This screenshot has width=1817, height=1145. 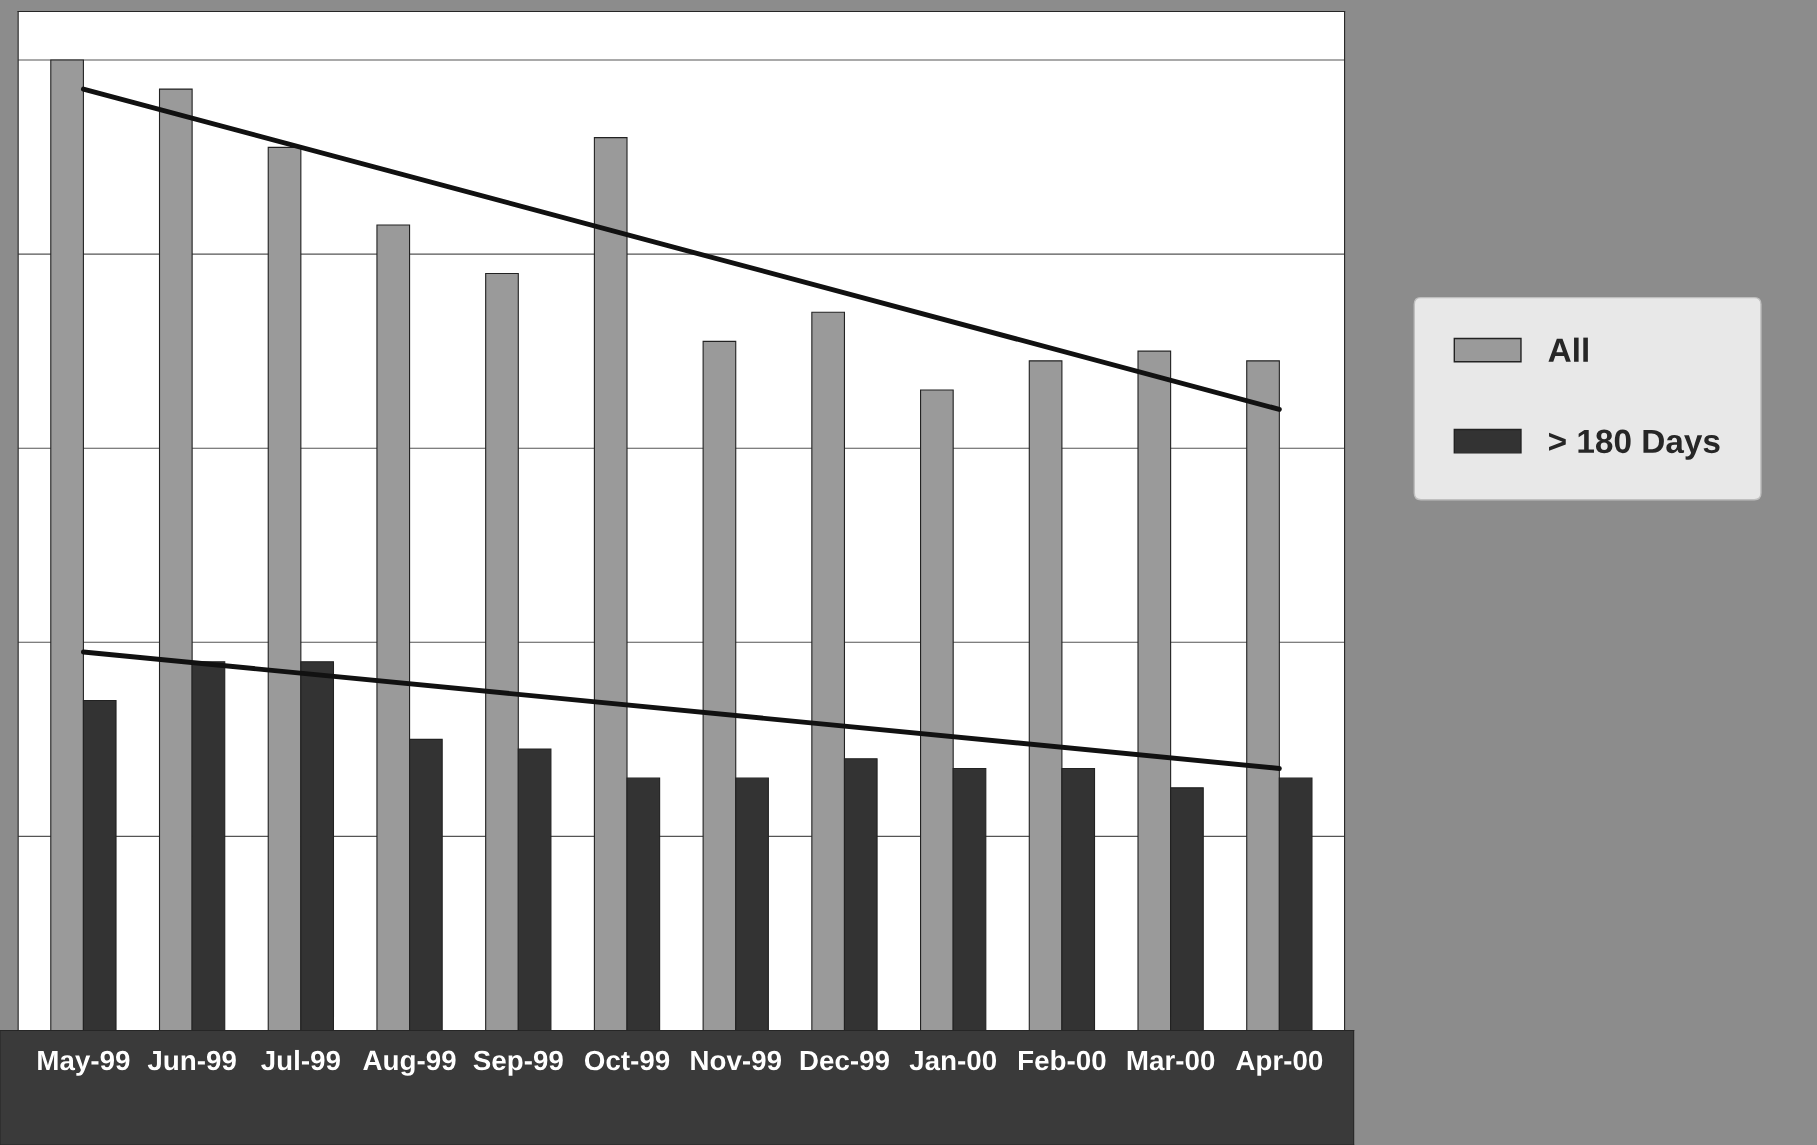 What do you see at coordinates (409, 1063) in the screenshot?
I see `x-tick-label: Aug-99` at bounding box center [409, 1063].